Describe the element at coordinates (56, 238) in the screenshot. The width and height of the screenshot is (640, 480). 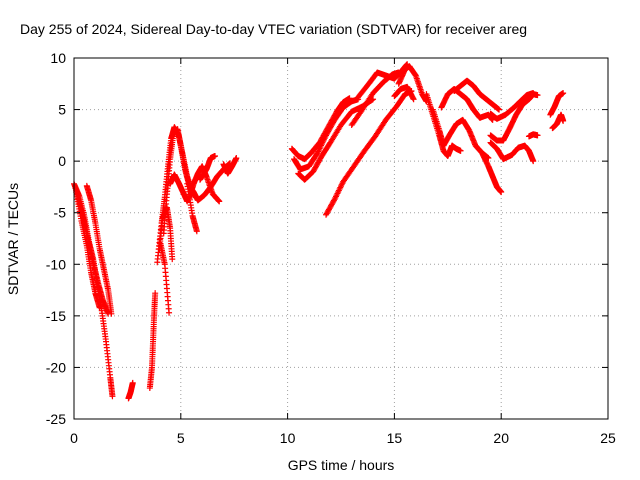
I see `y-tick-labels: -25 -20 -15 -10 -5 0 5 10` at that location.